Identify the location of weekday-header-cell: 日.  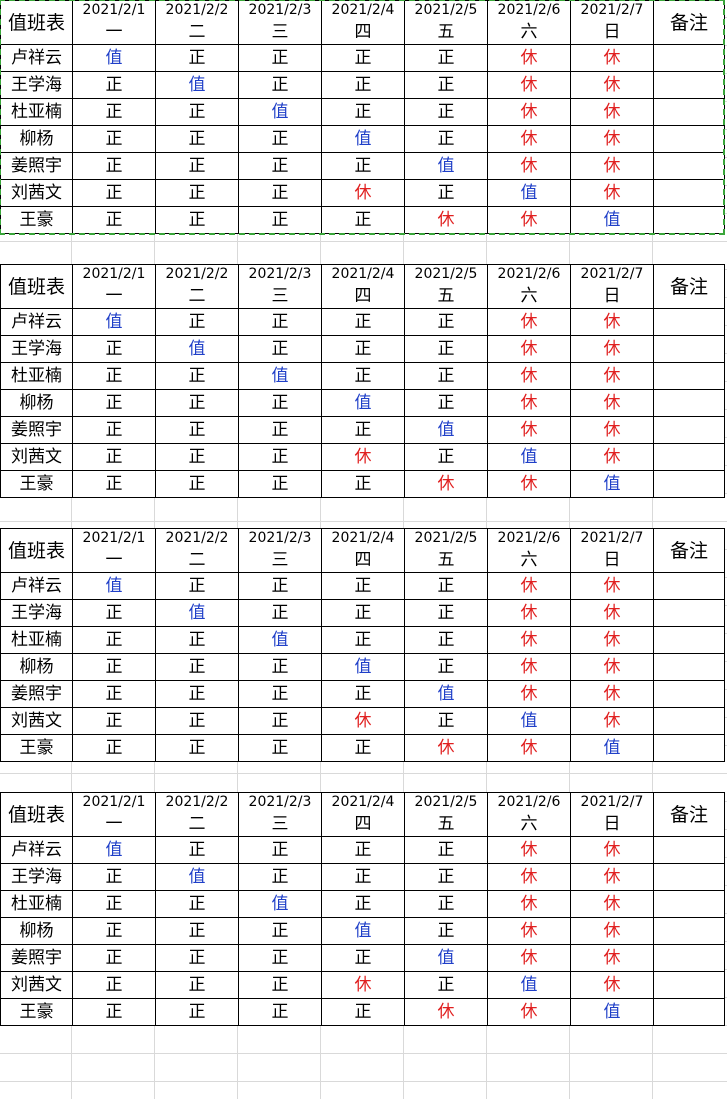
(612, 560).